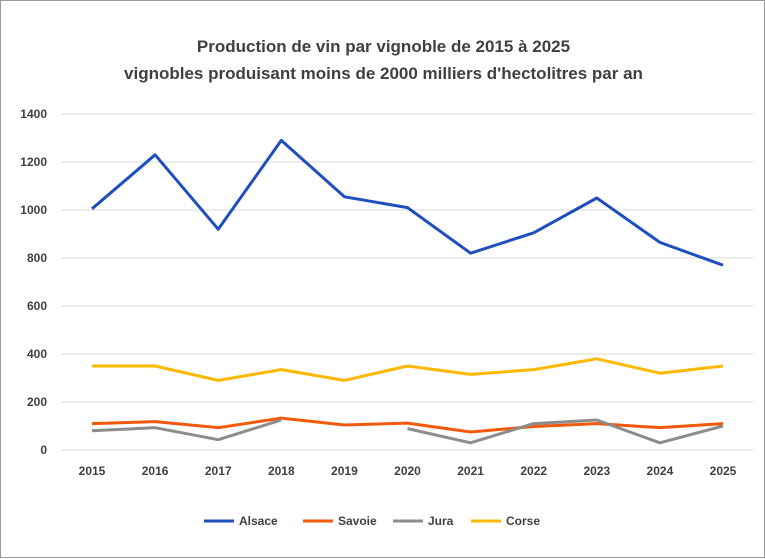  I want to click on y-tick-label: 800, so click(37, 258).